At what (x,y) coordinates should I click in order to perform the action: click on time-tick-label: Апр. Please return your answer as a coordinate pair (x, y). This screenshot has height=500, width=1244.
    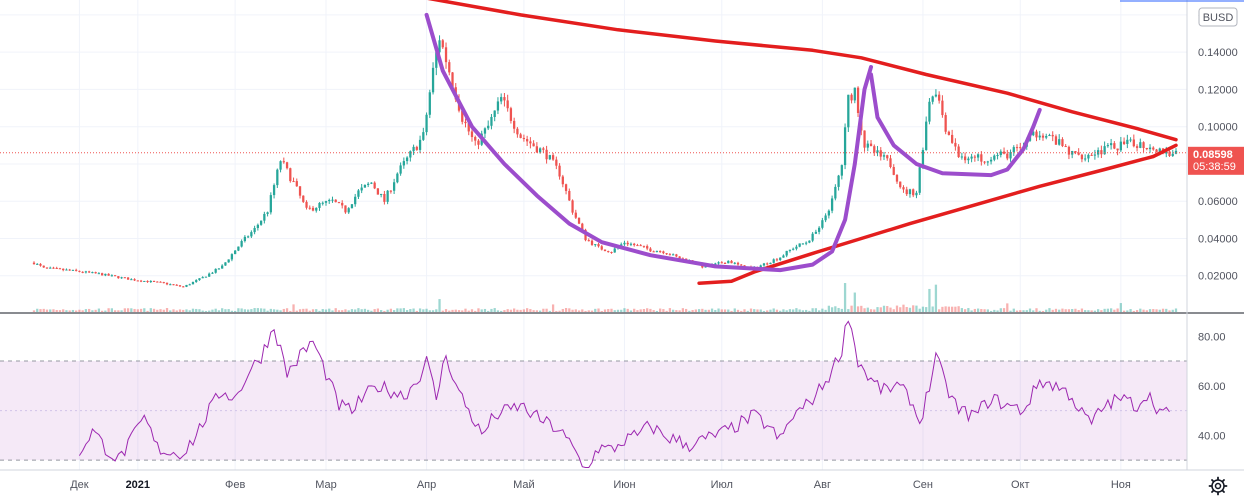
    Looking at the image, I should click on (426, 485).